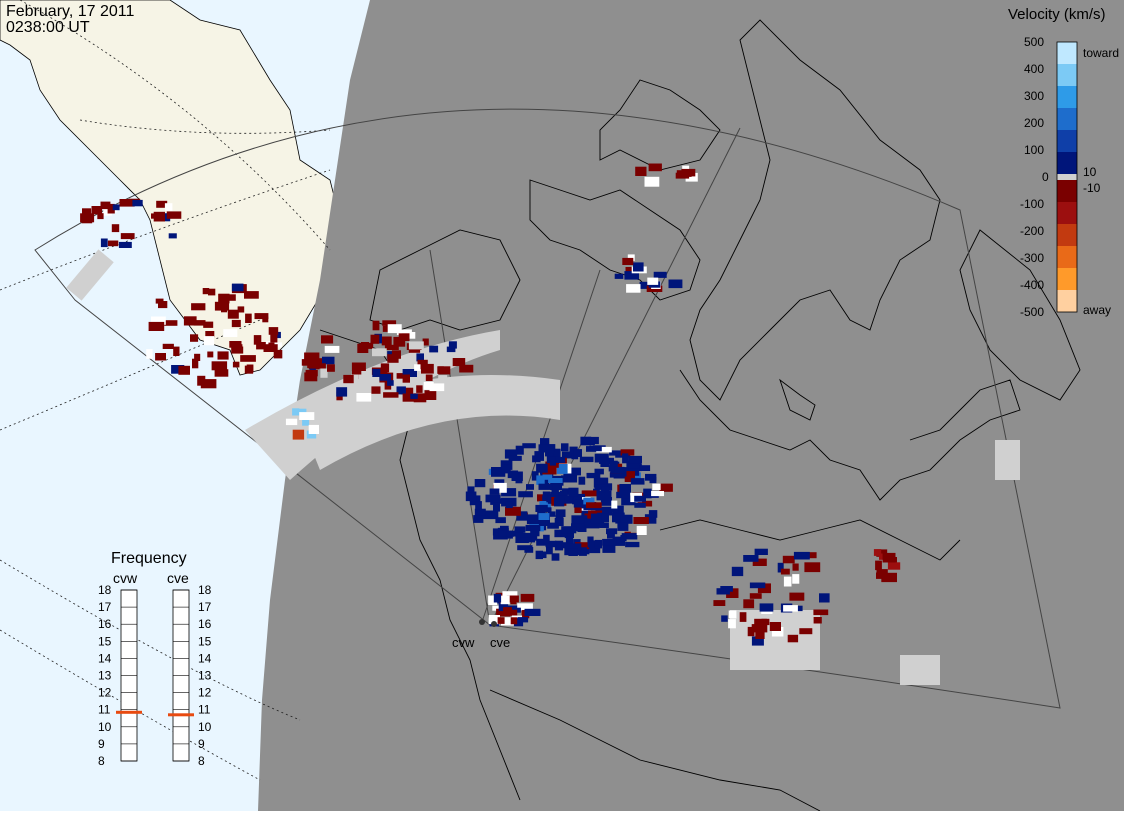  What do you see at coordinates (1034, 69) in the screenshot?
I see `cb-tick-400: 400` at bounding box center [1034, 69].